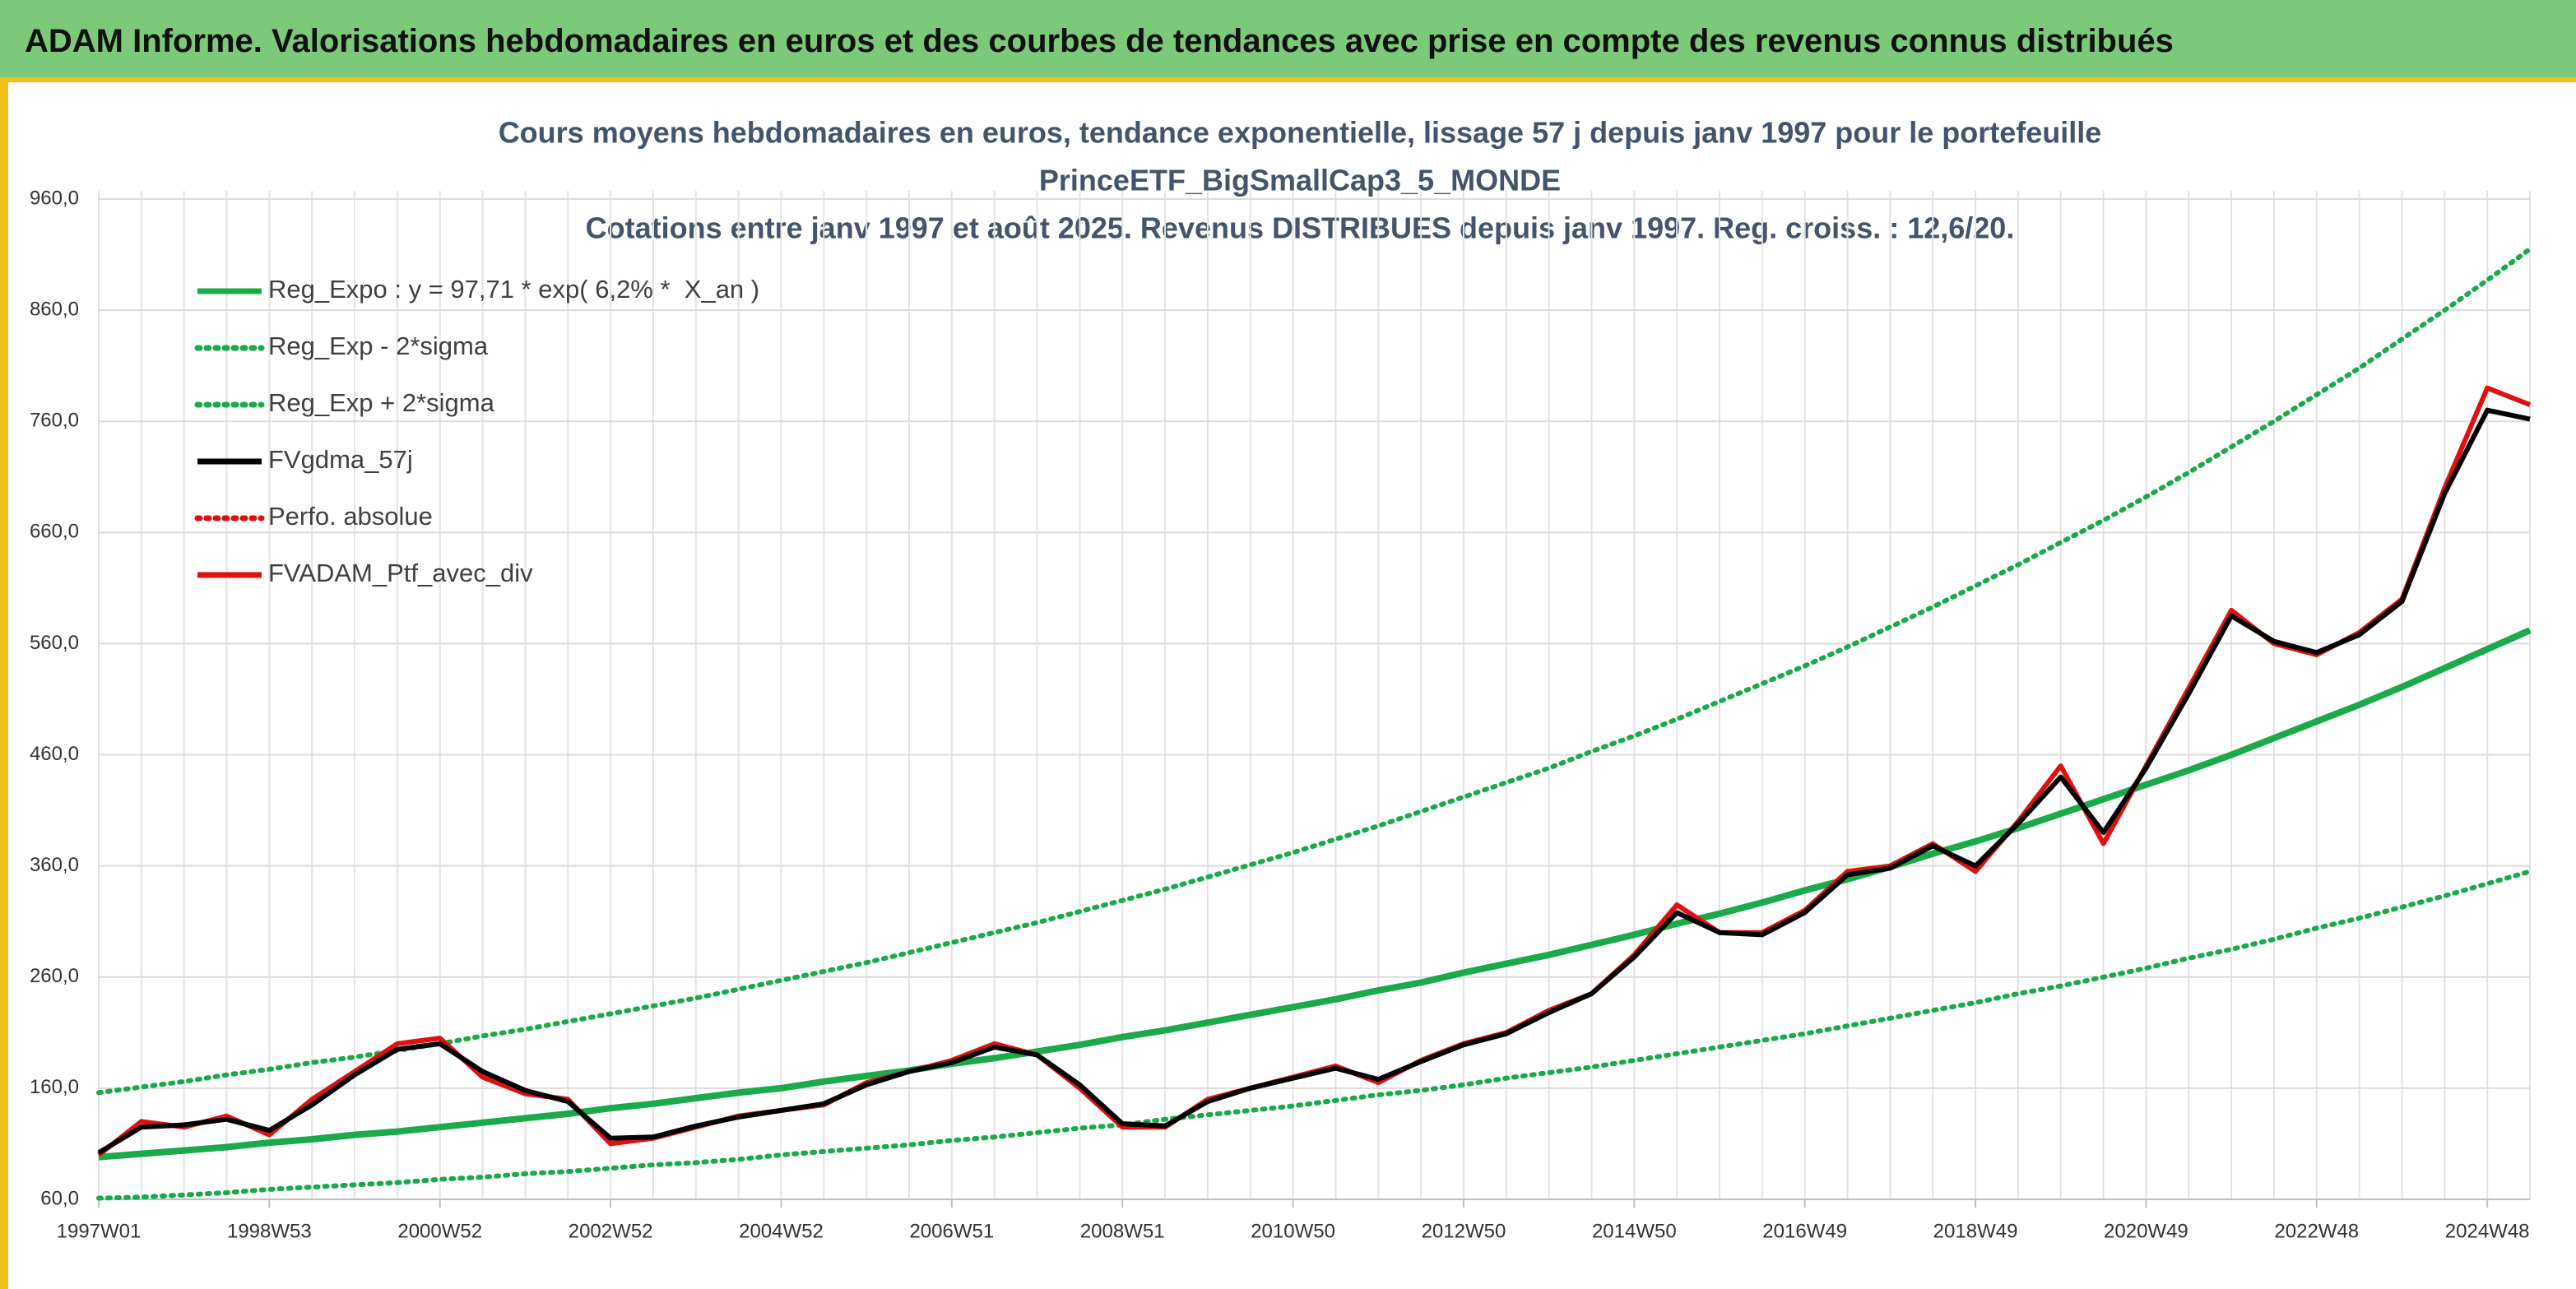 The height and width of the screenshot is (1289, 2576). I want to click on x-tick-label: 2024W48, so click(2487, 1231).